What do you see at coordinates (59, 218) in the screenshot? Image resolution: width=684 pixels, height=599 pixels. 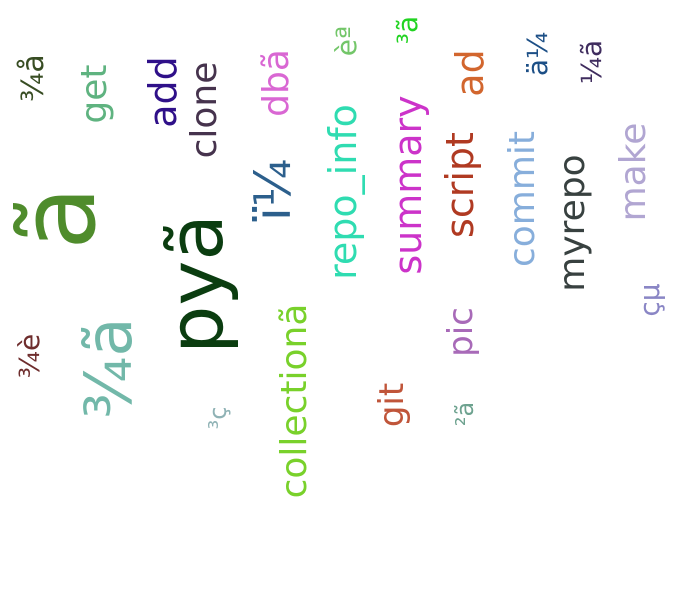 I see `word-a-tilde-large: ã` at bounding box center [59, 218].